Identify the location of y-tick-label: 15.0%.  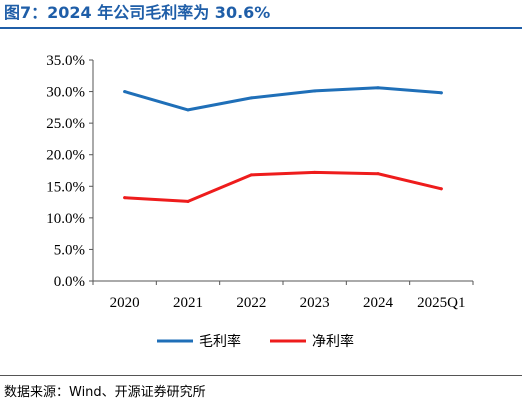
(65, 187).